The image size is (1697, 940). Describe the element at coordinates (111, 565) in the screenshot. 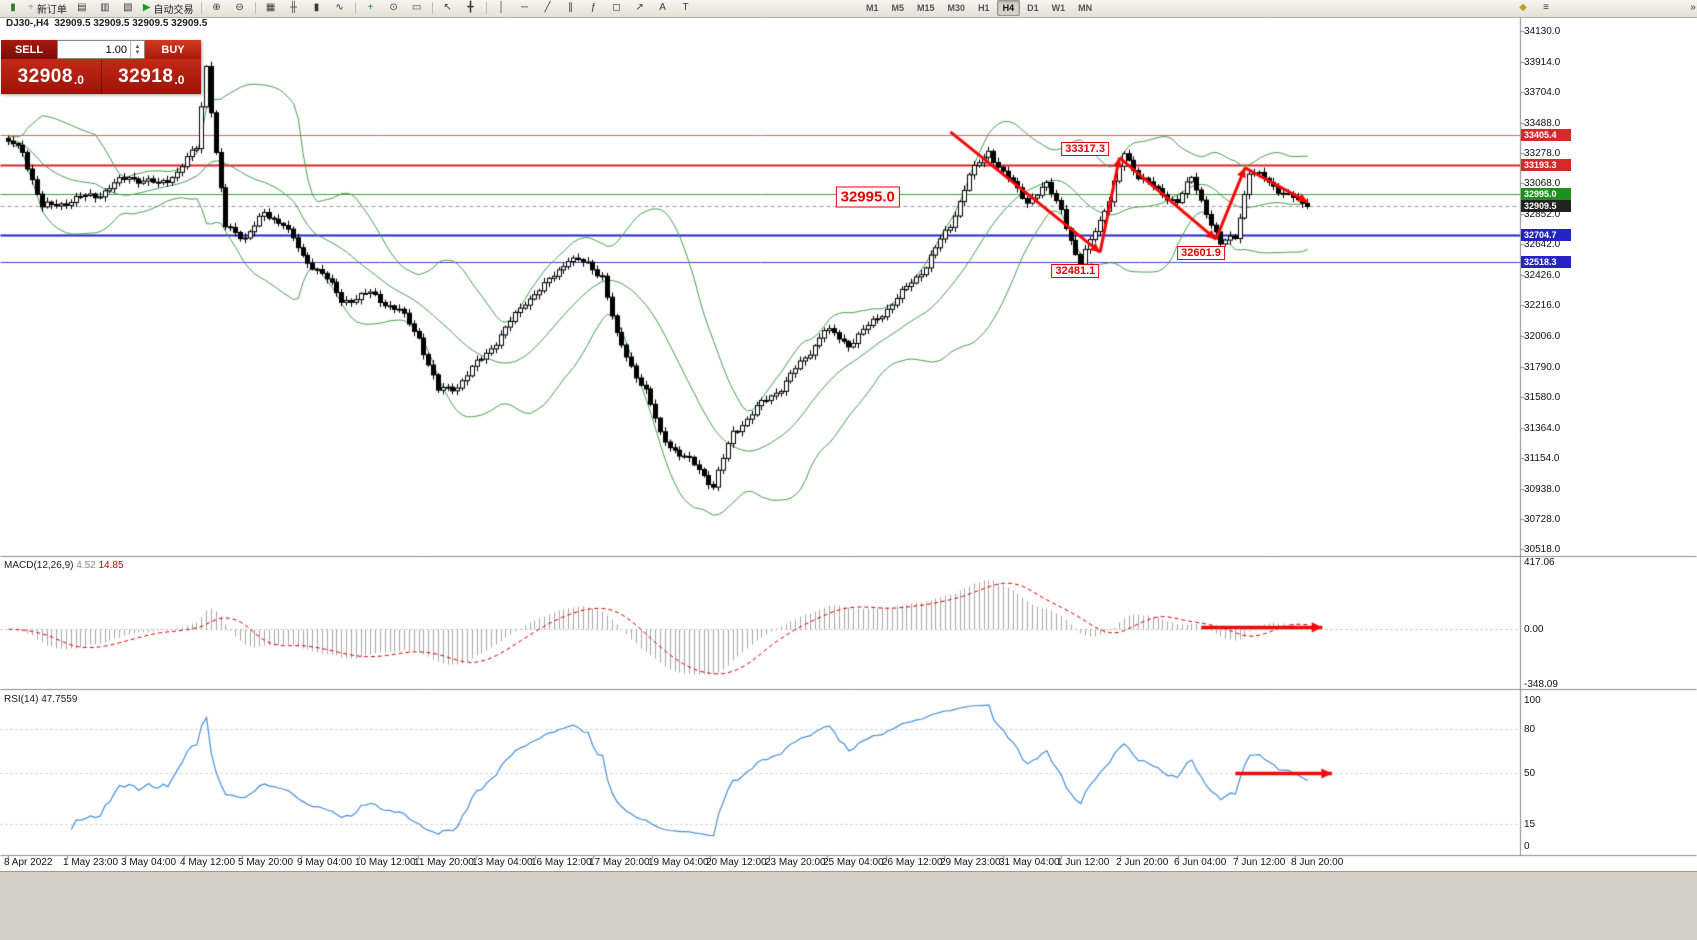

I see `macd-signal-value: 14.85` at that location.